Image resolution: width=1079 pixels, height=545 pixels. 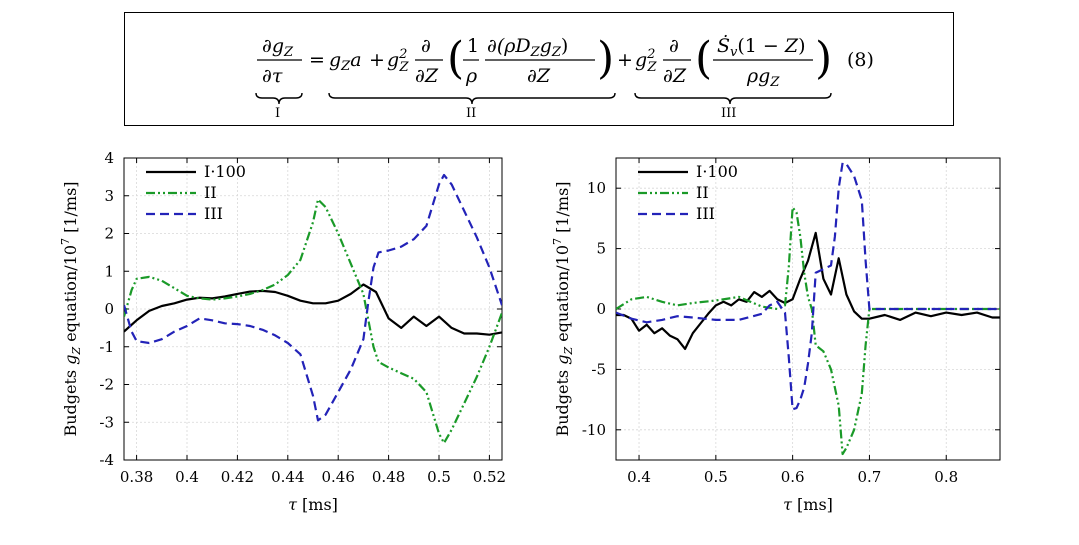 I want to click on brace-iii, so click(x=733, y=98).